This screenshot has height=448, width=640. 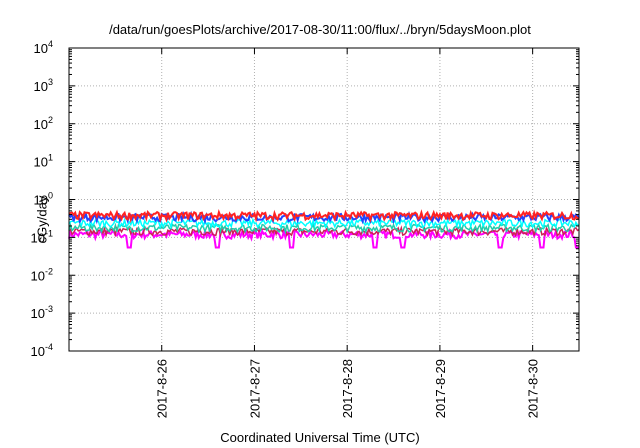 What do you see at coordinates (43, 161) in the screenshot?
I see `y-tick-label: 10¹` at bounding box center [43, 161].